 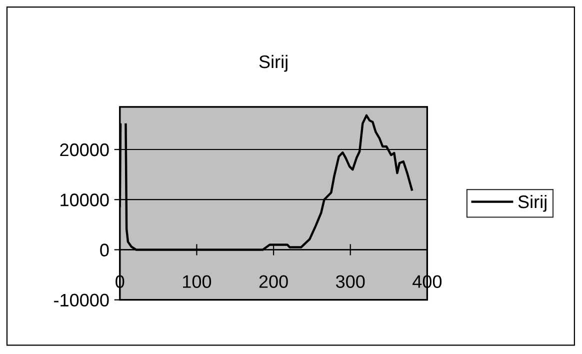 What do you see at coordinates (84, 200) in the screenshot?
I see `y-tick-label: 10000` at bounding box center [84, 200].